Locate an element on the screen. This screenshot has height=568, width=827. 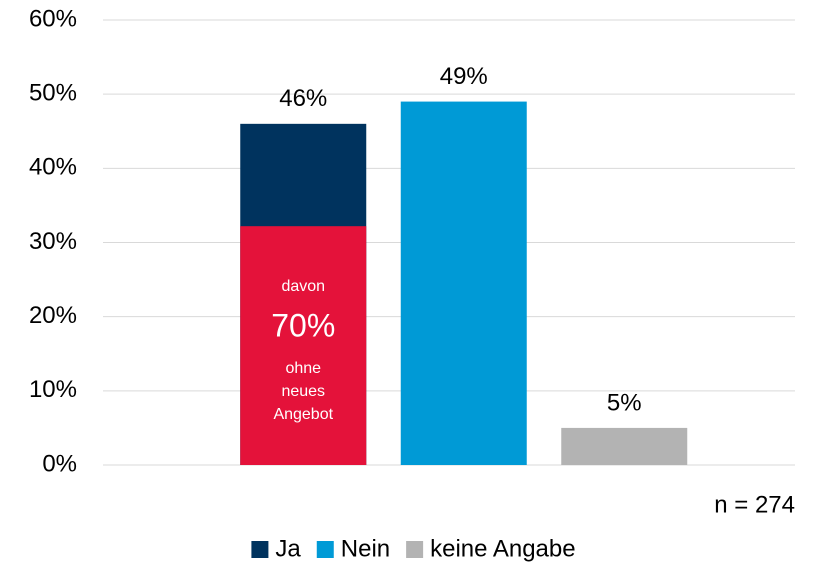
y-tick-label: 50% is located at coordinates (53, 93).